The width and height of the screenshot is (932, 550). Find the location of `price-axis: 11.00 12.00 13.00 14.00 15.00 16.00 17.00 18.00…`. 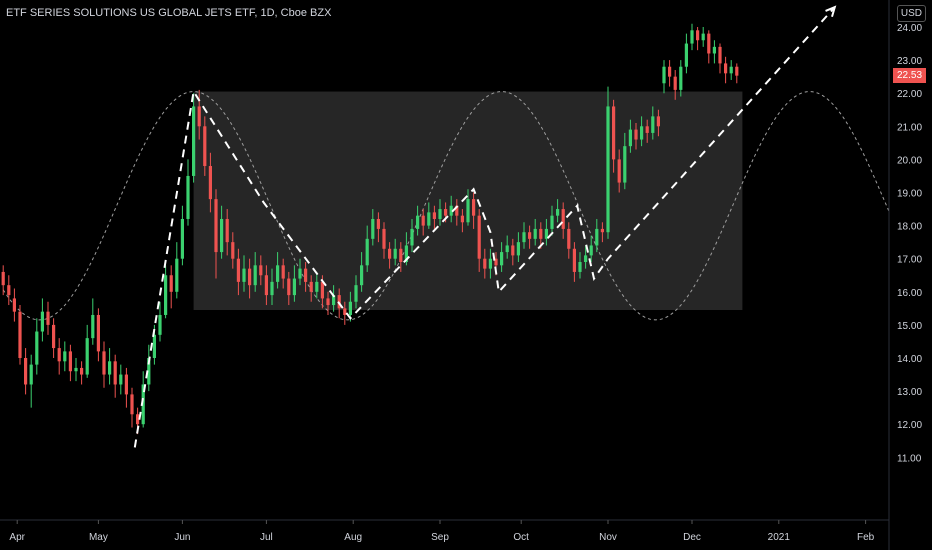

price-axis: 11.00 12.00 13.00 14.00 15.00 16.00 17.00 18.00… is located at coordinates (909, 243).